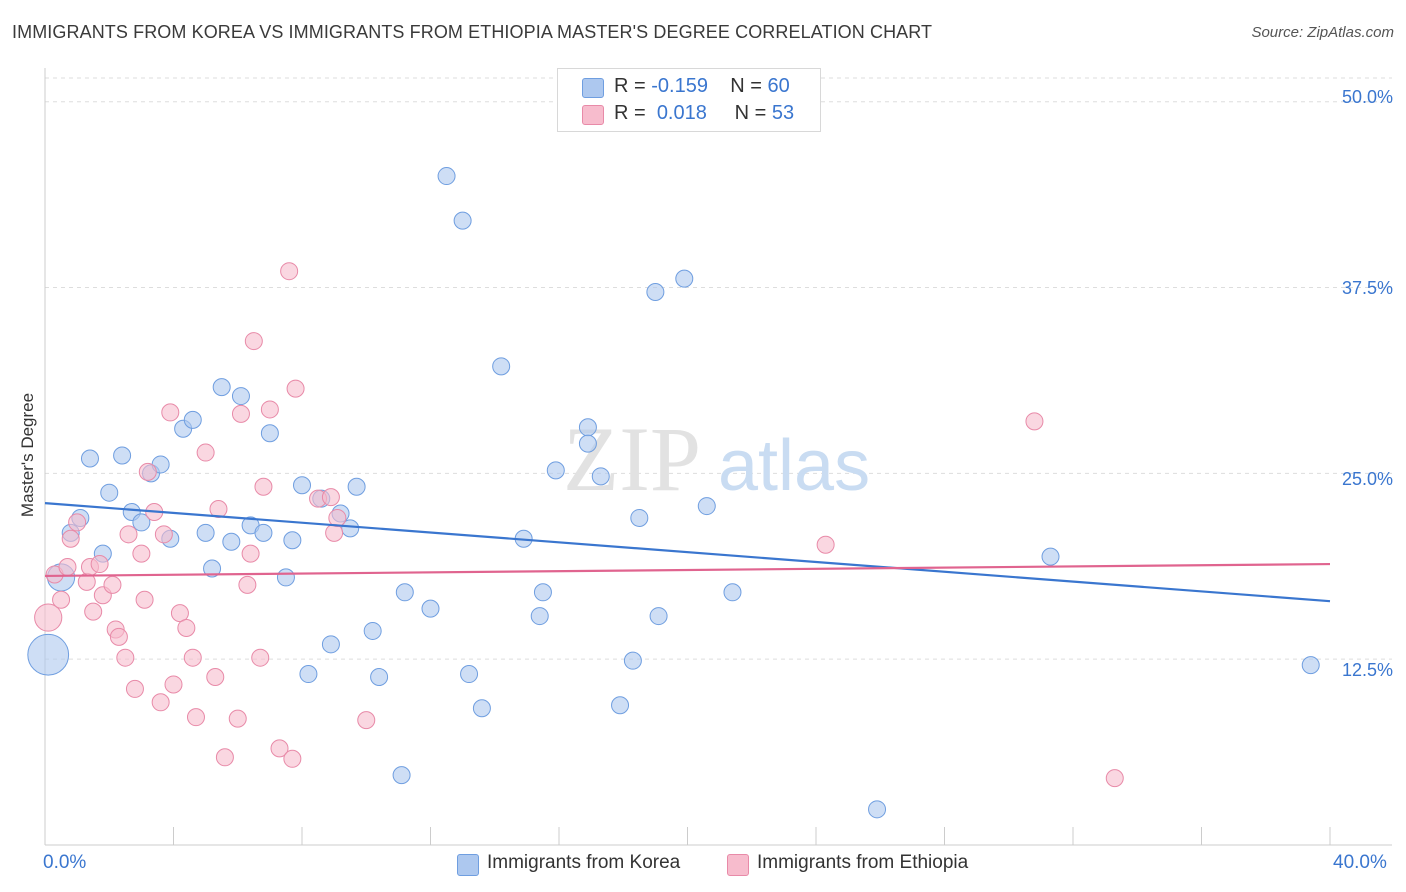  Describe the element at coordinates (783, 113) in the screenshot. I see `legend-ethiopia-n-value: 53` at that location.